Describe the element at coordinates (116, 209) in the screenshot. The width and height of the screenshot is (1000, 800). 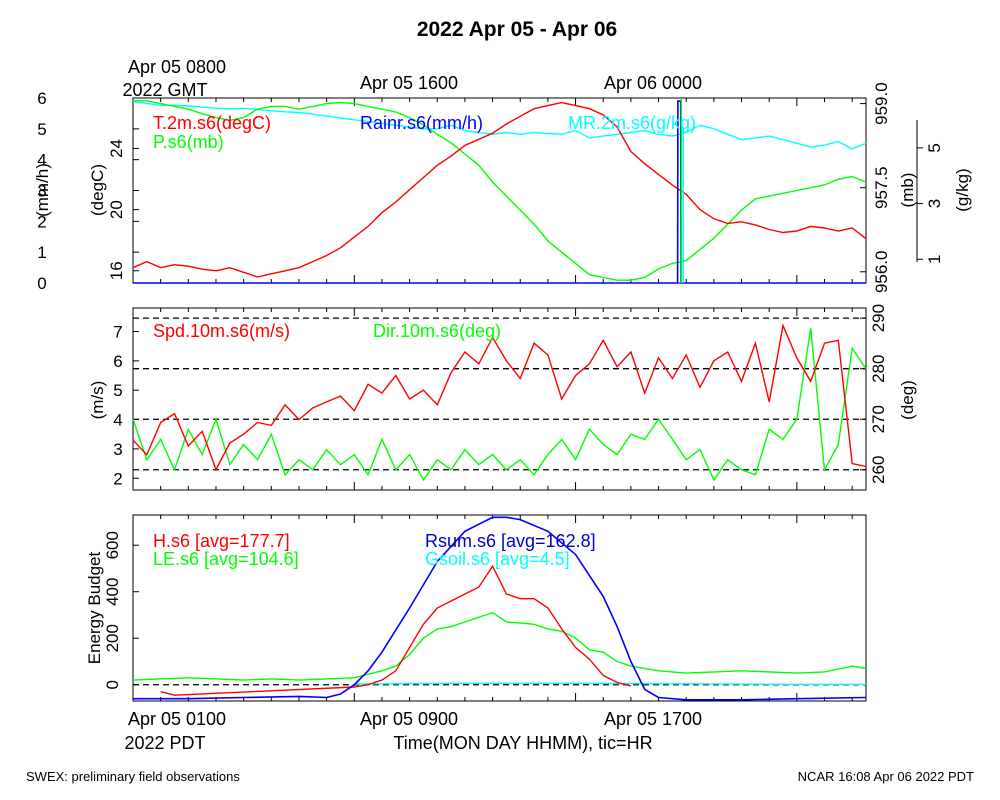
I see `y-tick-label: 20` at that location.